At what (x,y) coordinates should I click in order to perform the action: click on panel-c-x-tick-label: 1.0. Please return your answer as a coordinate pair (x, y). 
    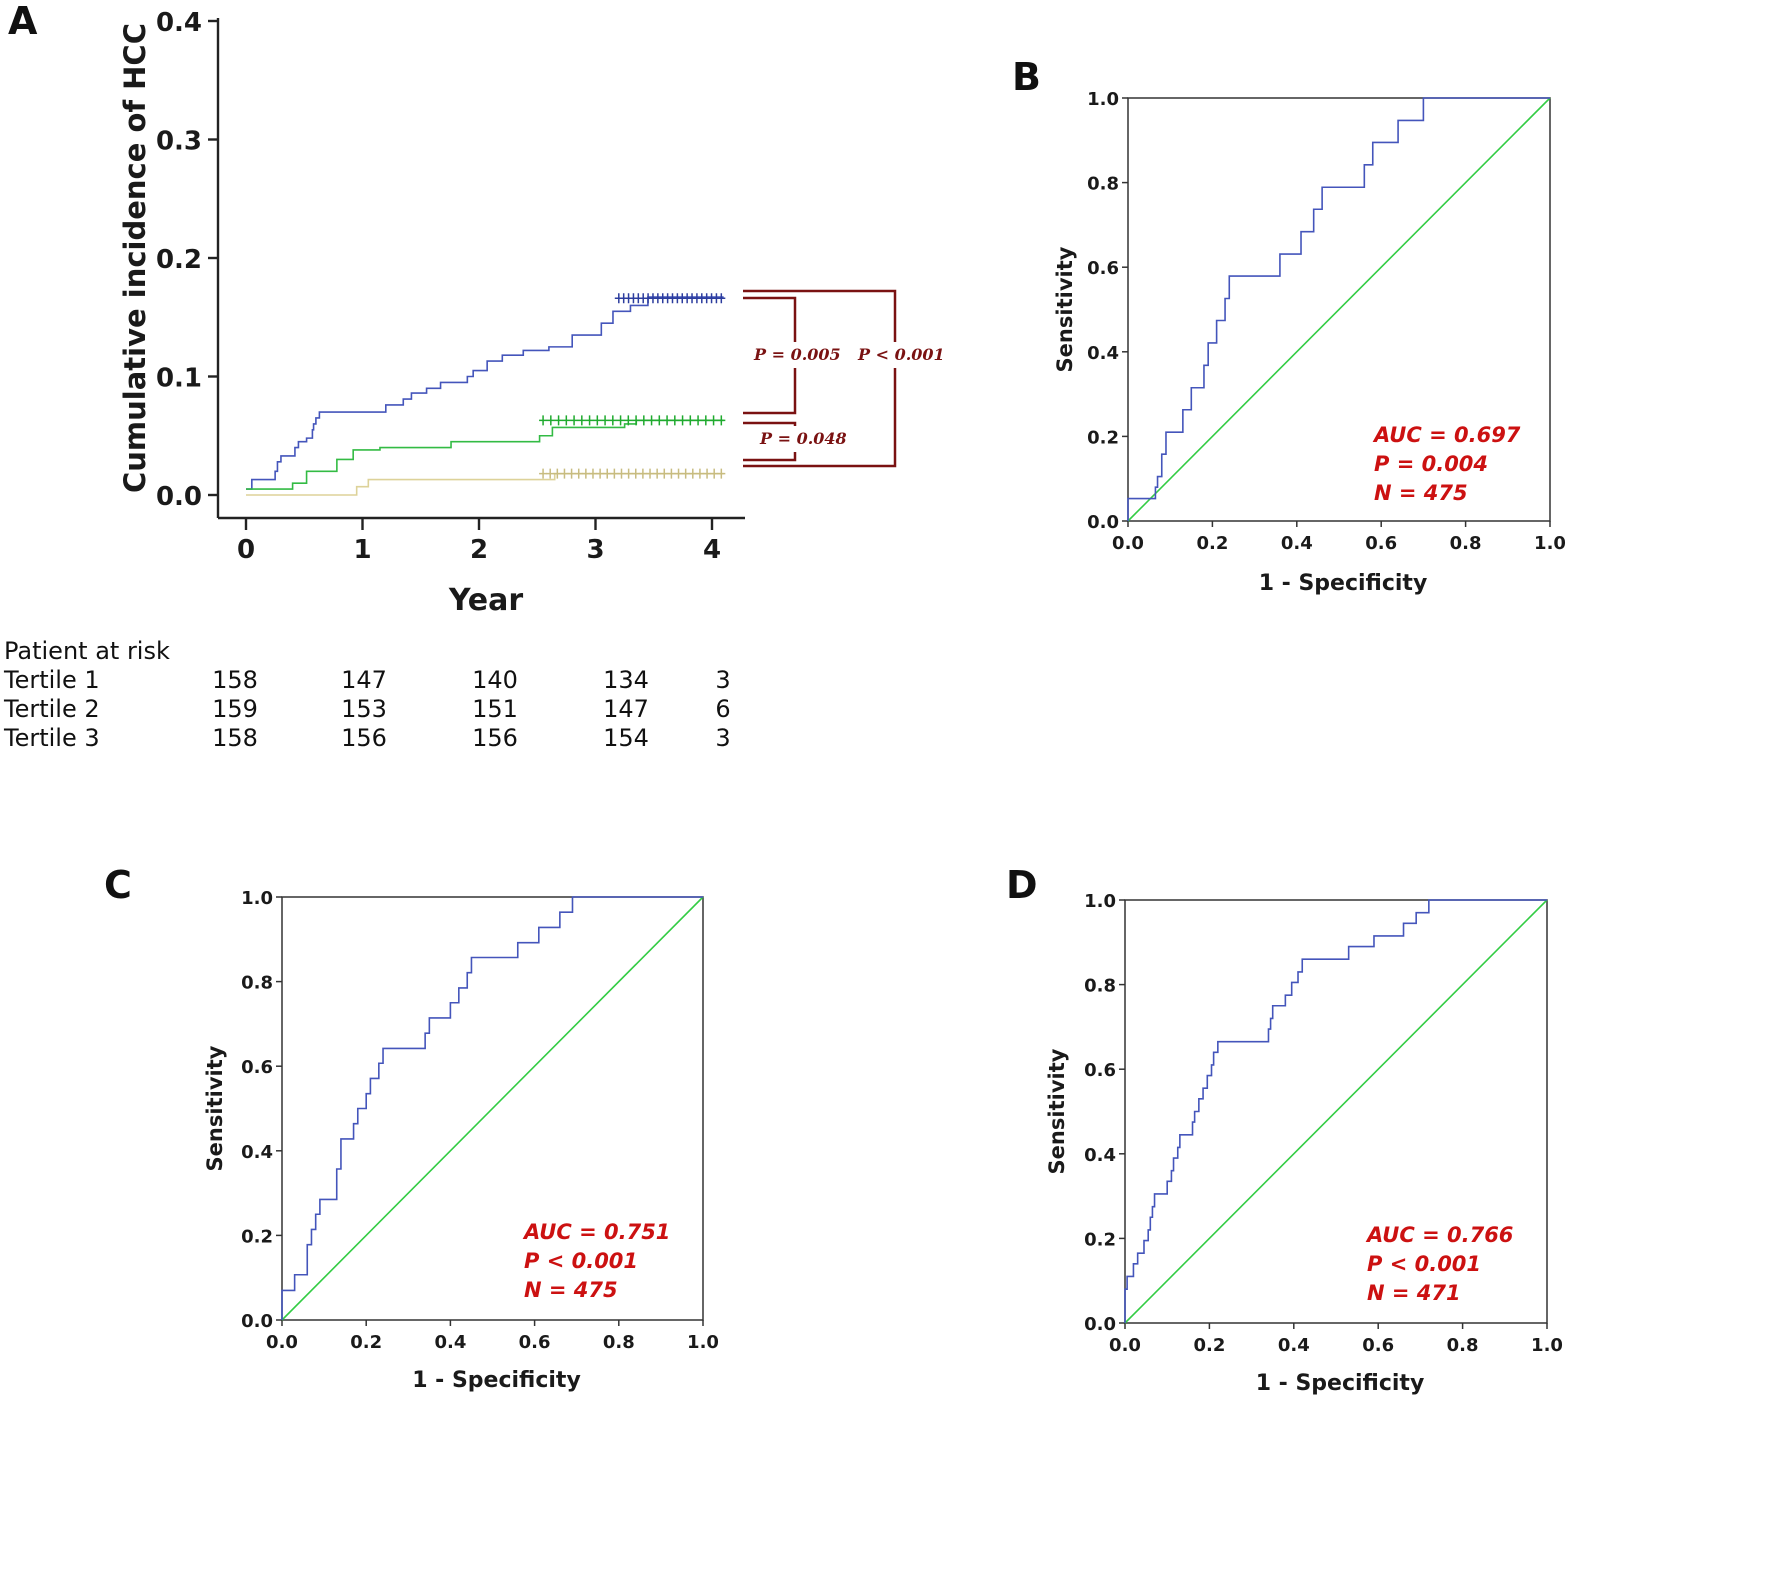
    Looking at the image, I should click on (703, 1342).